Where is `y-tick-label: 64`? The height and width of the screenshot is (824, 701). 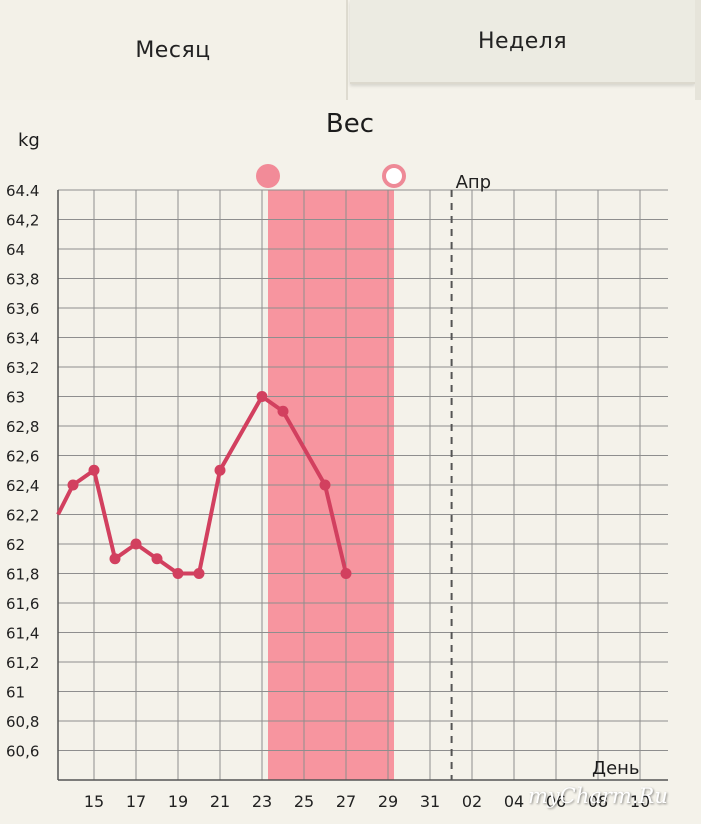
y-tick-label: 64 is located at coordinates (15, 250).